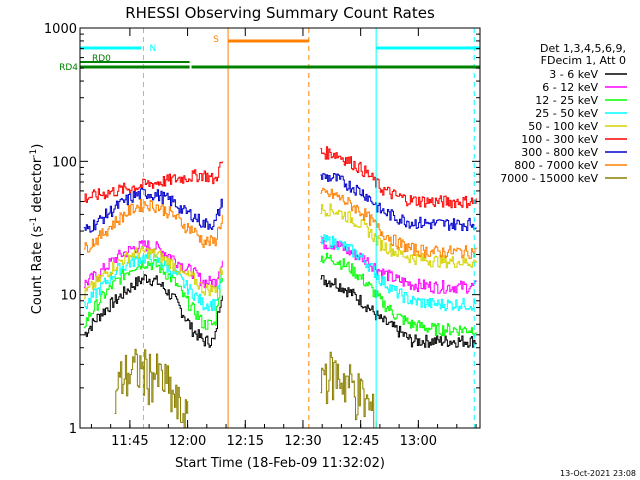 This screenshot has width=640, height=480. I want to click on y-axis-label-sup2: -1, so click(34, 153).